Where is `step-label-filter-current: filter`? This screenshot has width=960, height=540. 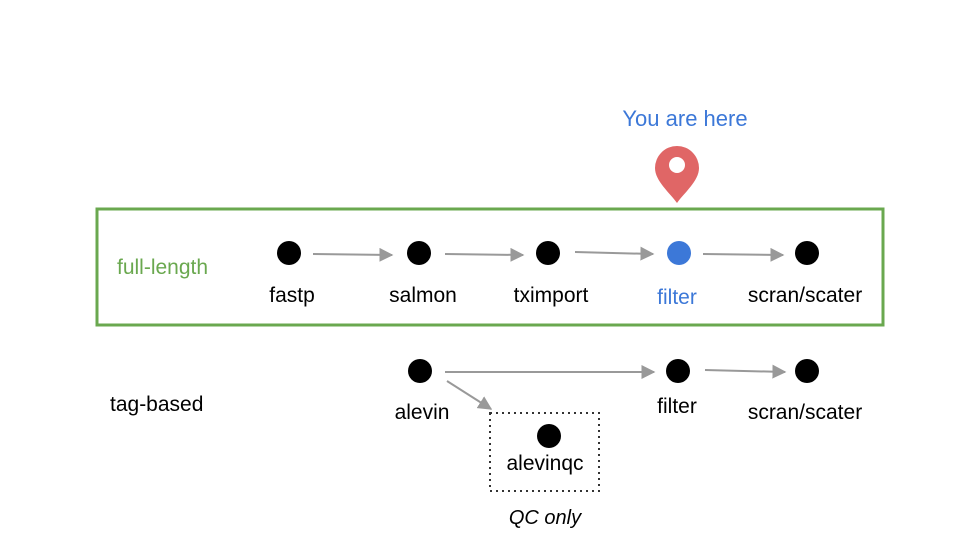
step-label-filter-current: filter is located at coordinates (677, 297).